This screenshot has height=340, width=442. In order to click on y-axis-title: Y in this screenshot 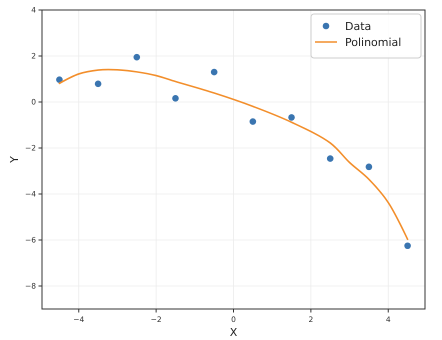, I will do `click(14, 160)`.